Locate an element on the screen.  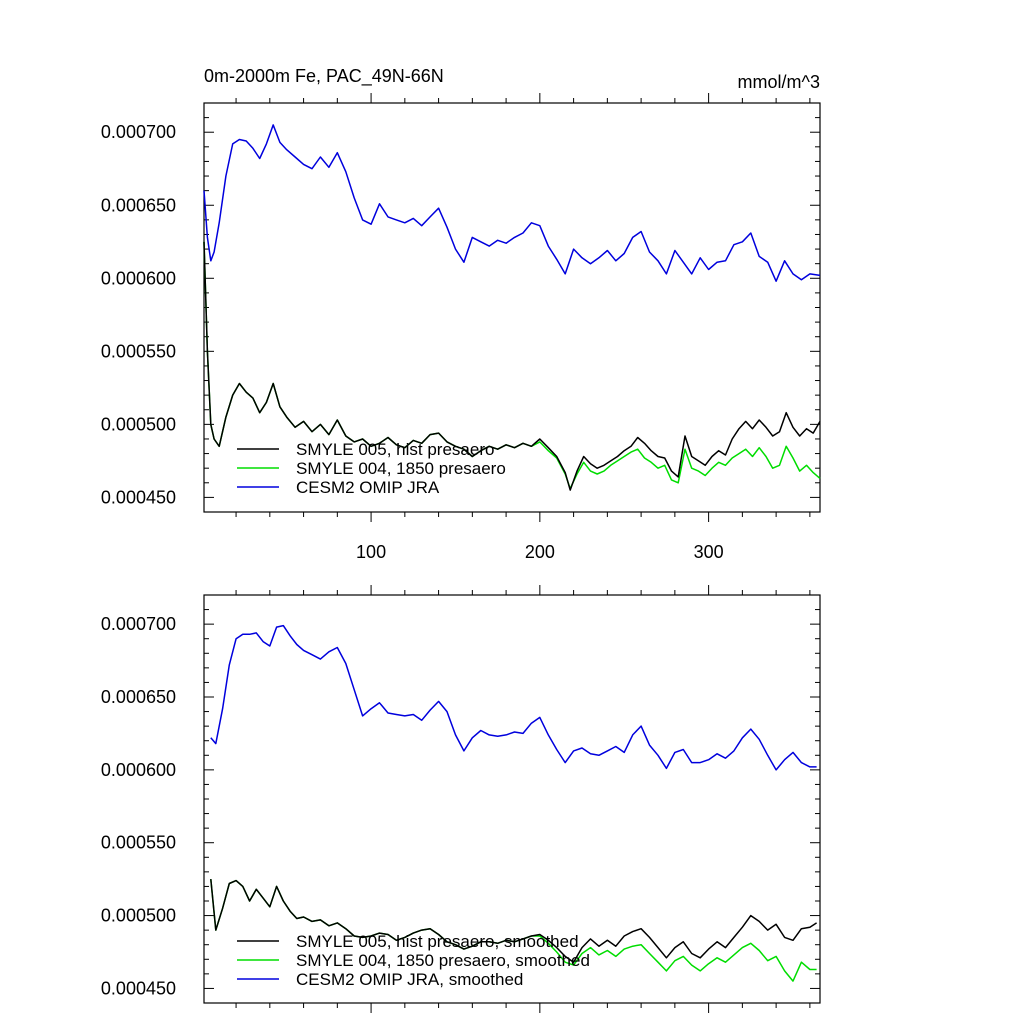
legend-label: SMYLE 005, hist presaero is located at coordinates (395, 449).